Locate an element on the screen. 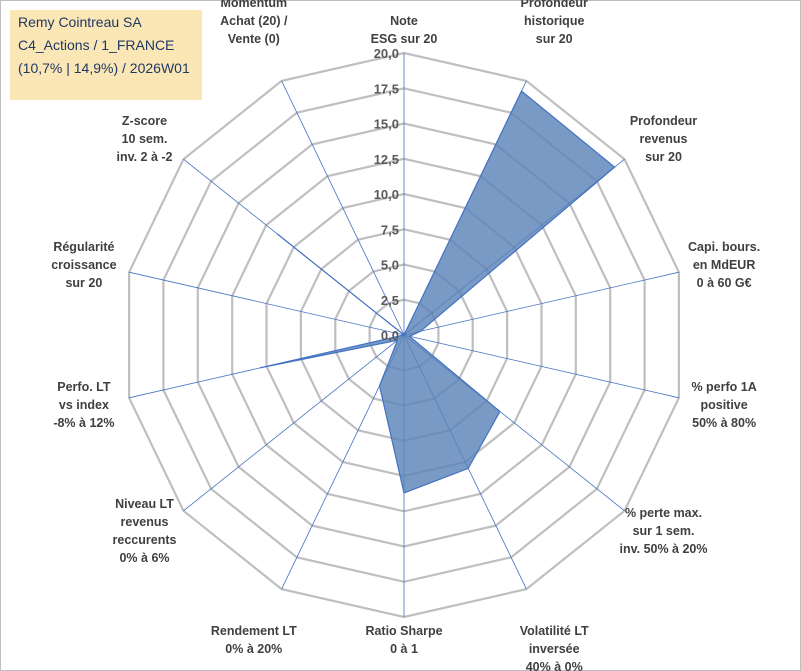 The image size is (801, 671). axis-label: Niveau LT revenus reccurents 0% à 6% is located at coordinates (145, 531).